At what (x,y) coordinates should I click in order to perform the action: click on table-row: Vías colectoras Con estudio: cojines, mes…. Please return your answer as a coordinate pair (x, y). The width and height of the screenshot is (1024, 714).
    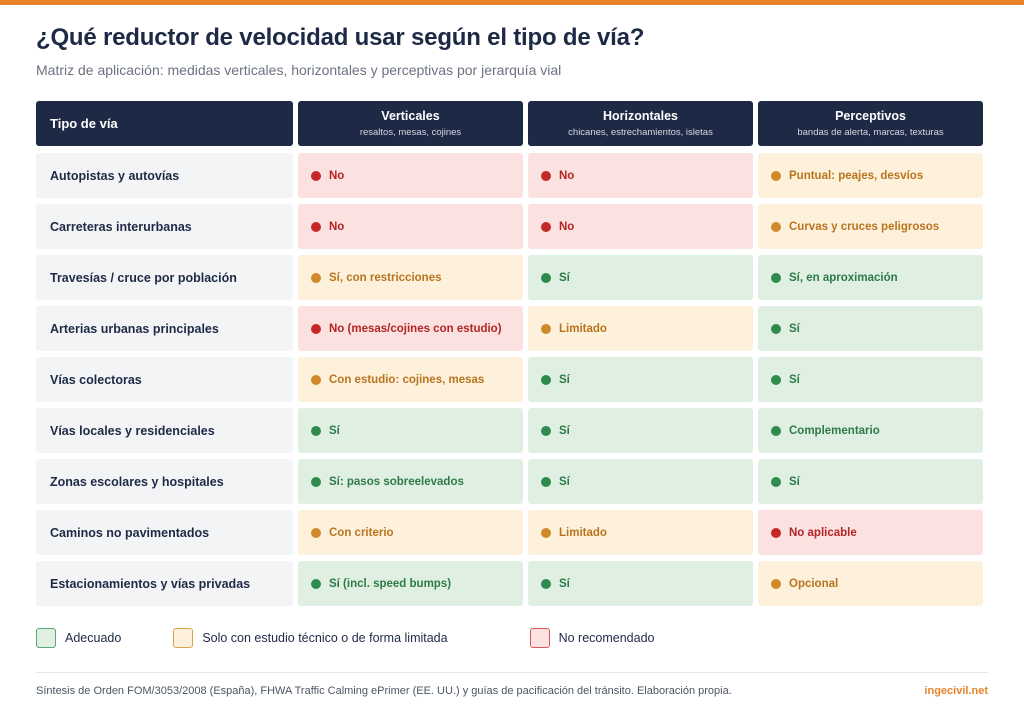
    Looking at the image, I should click on (510, 379).